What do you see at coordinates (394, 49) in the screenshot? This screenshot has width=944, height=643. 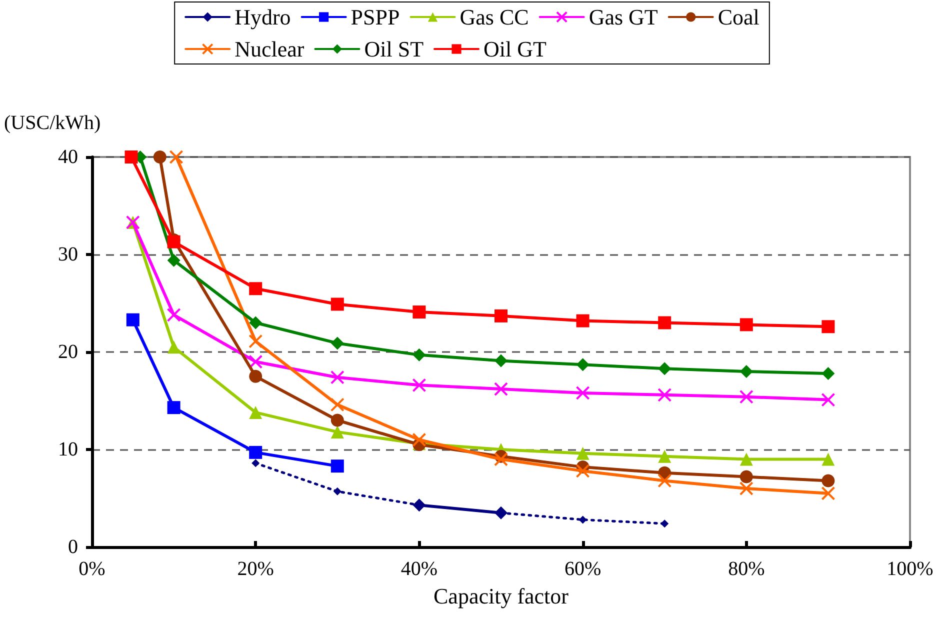 I see `legend-label: Oil ST` at bounding box center [394, 49].